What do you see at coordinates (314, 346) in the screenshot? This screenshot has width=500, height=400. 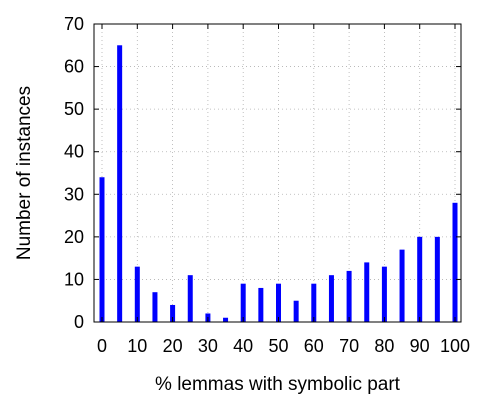 I see `x-tick-label: 60` at bounding box center [314, 346].